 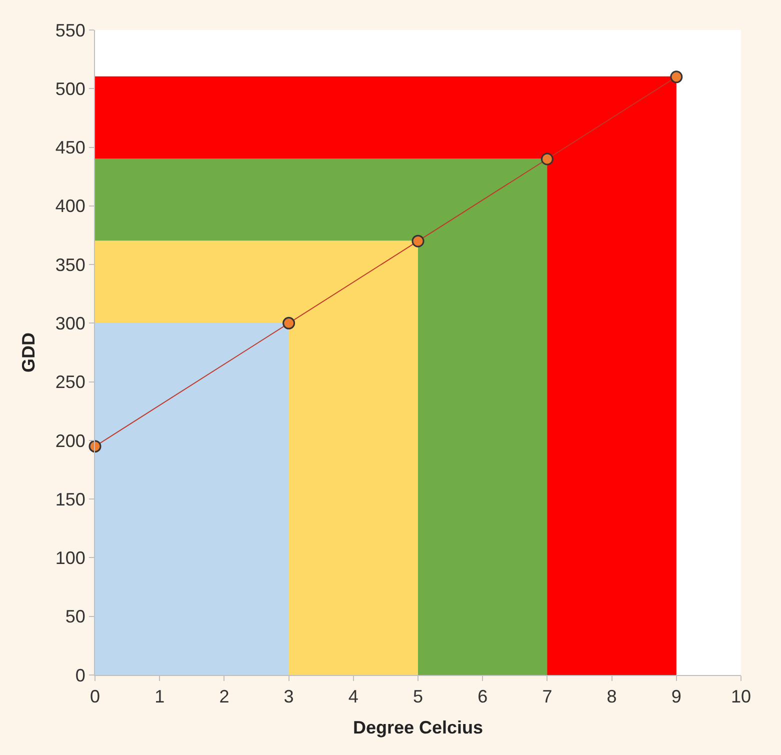 I want to click on x-tick-label: 10, so click(x=741, y=696).